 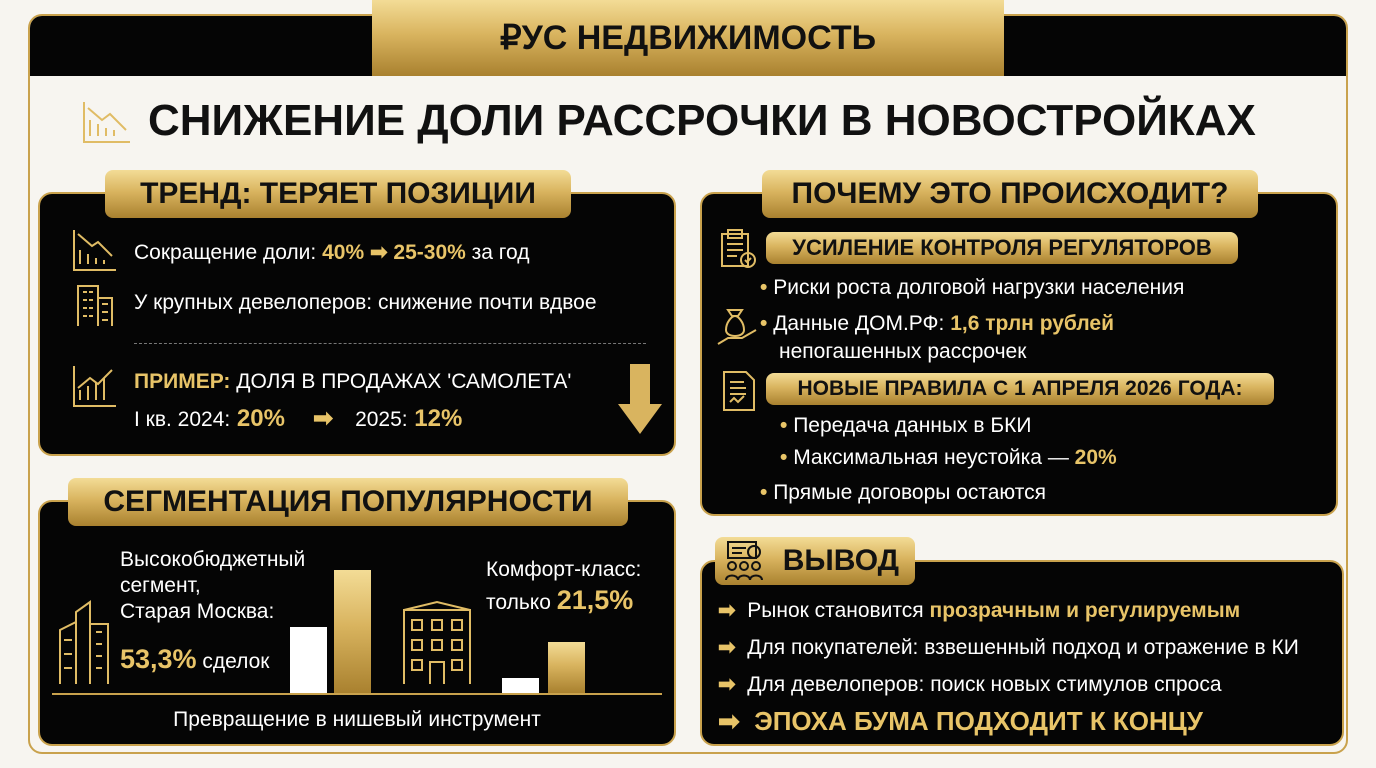 What do you see at coordinates (1010, 194) in the screenshot?
I see `reasons-heading: ПОЧЕМУ ЭТО ПРОИСХОДИТ?` at bounding box center [1010, 194].